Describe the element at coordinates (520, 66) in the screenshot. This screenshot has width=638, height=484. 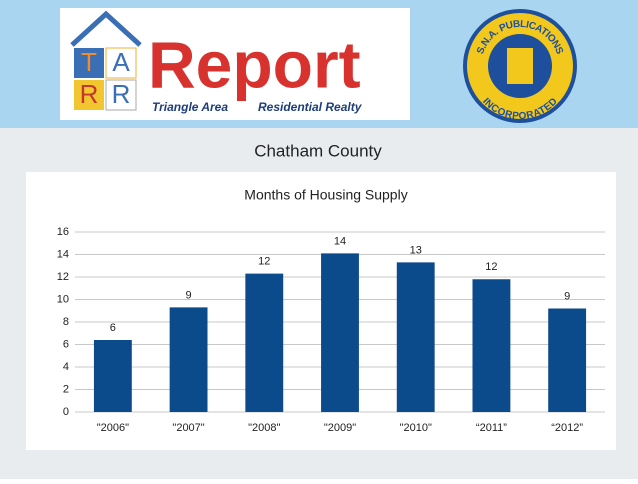
I see `seal-icon` at that location.